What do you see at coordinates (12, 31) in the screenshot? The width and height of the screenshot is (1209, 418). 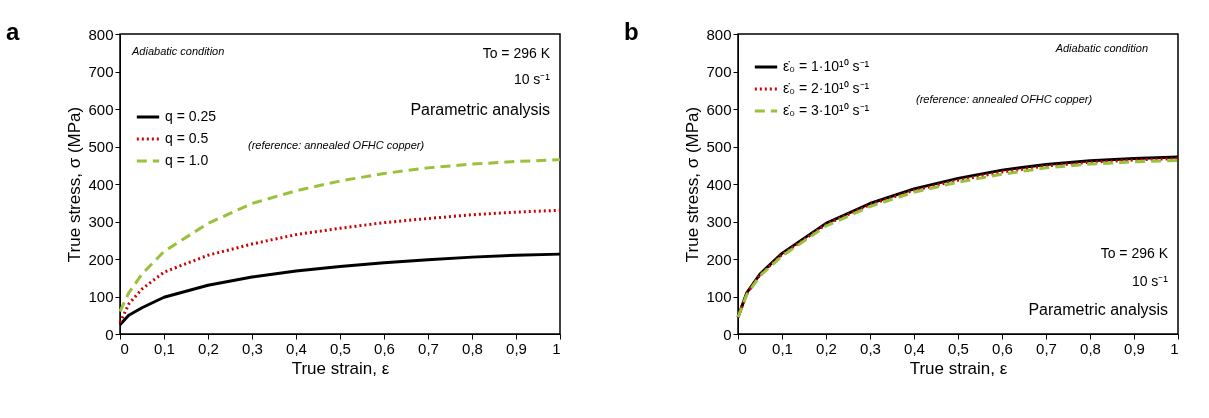 I see `chart-title: a` at bounding box center [12, 31].